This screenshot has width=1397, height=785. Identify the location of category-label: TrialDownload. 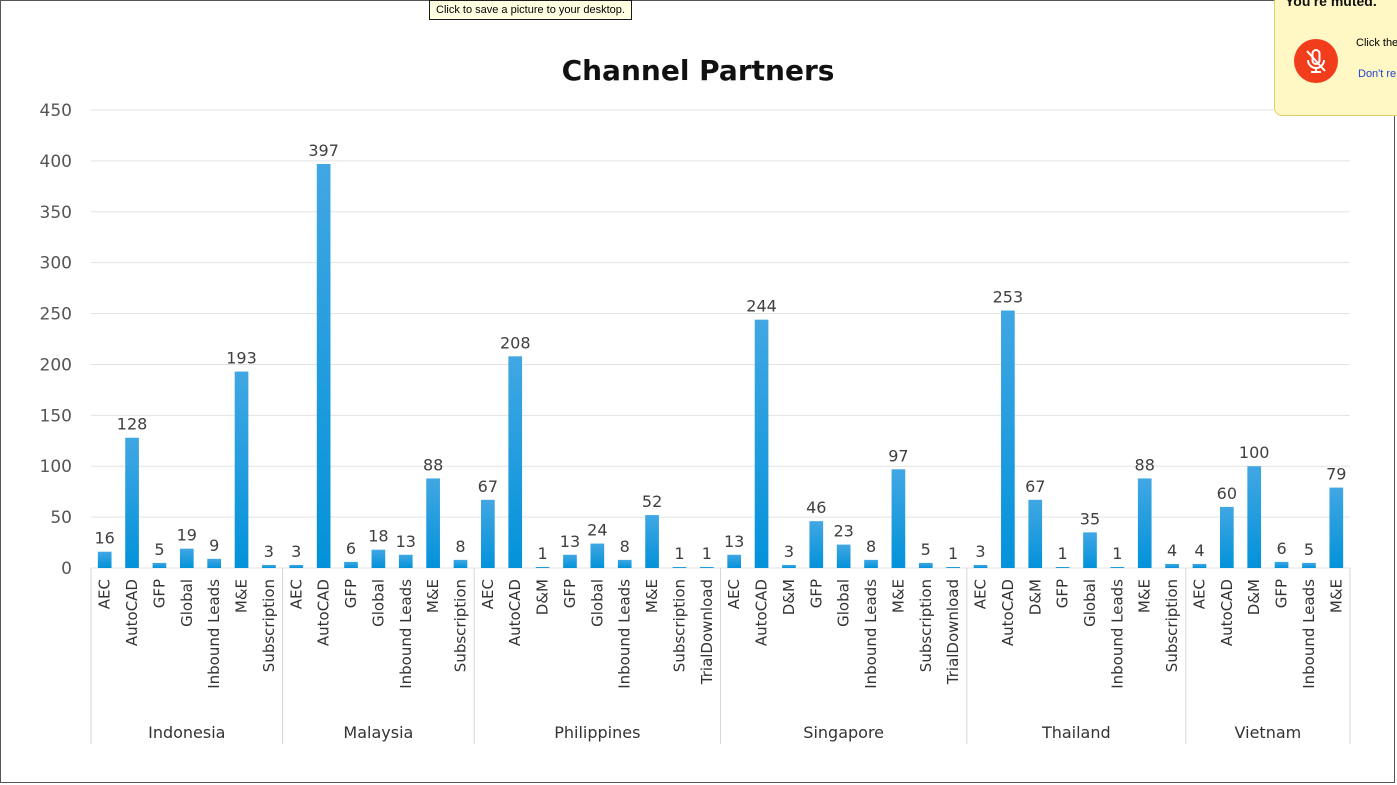
(953, 632).